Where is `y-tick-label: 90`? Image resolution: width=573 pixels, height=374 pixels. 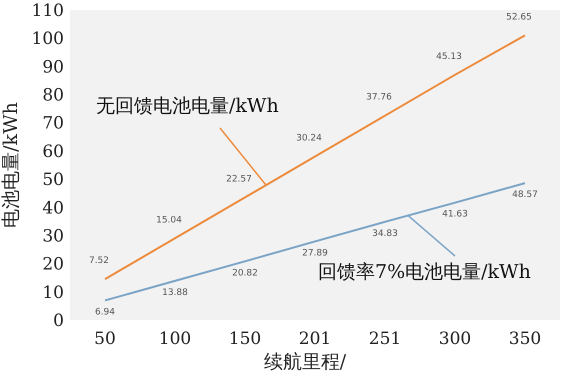 y-tick-label: 90 is located at coordinates (53, 67).